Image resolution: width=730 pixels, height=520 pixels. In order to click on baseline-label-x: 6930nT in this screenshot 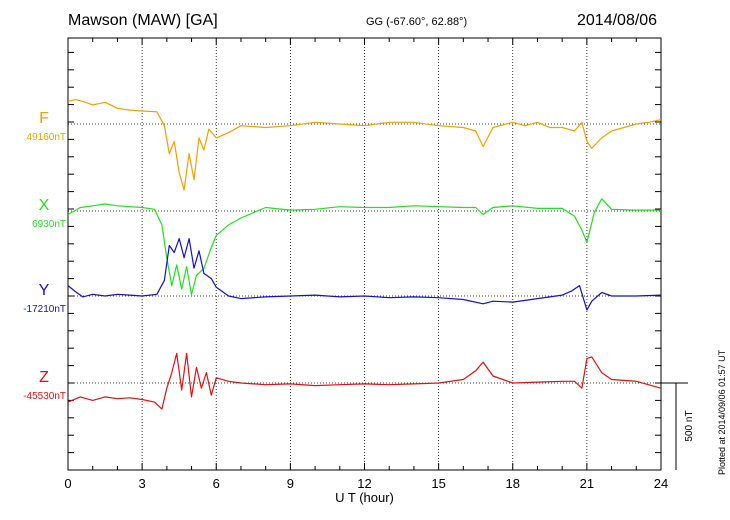, I will do `click(49, 224)`.